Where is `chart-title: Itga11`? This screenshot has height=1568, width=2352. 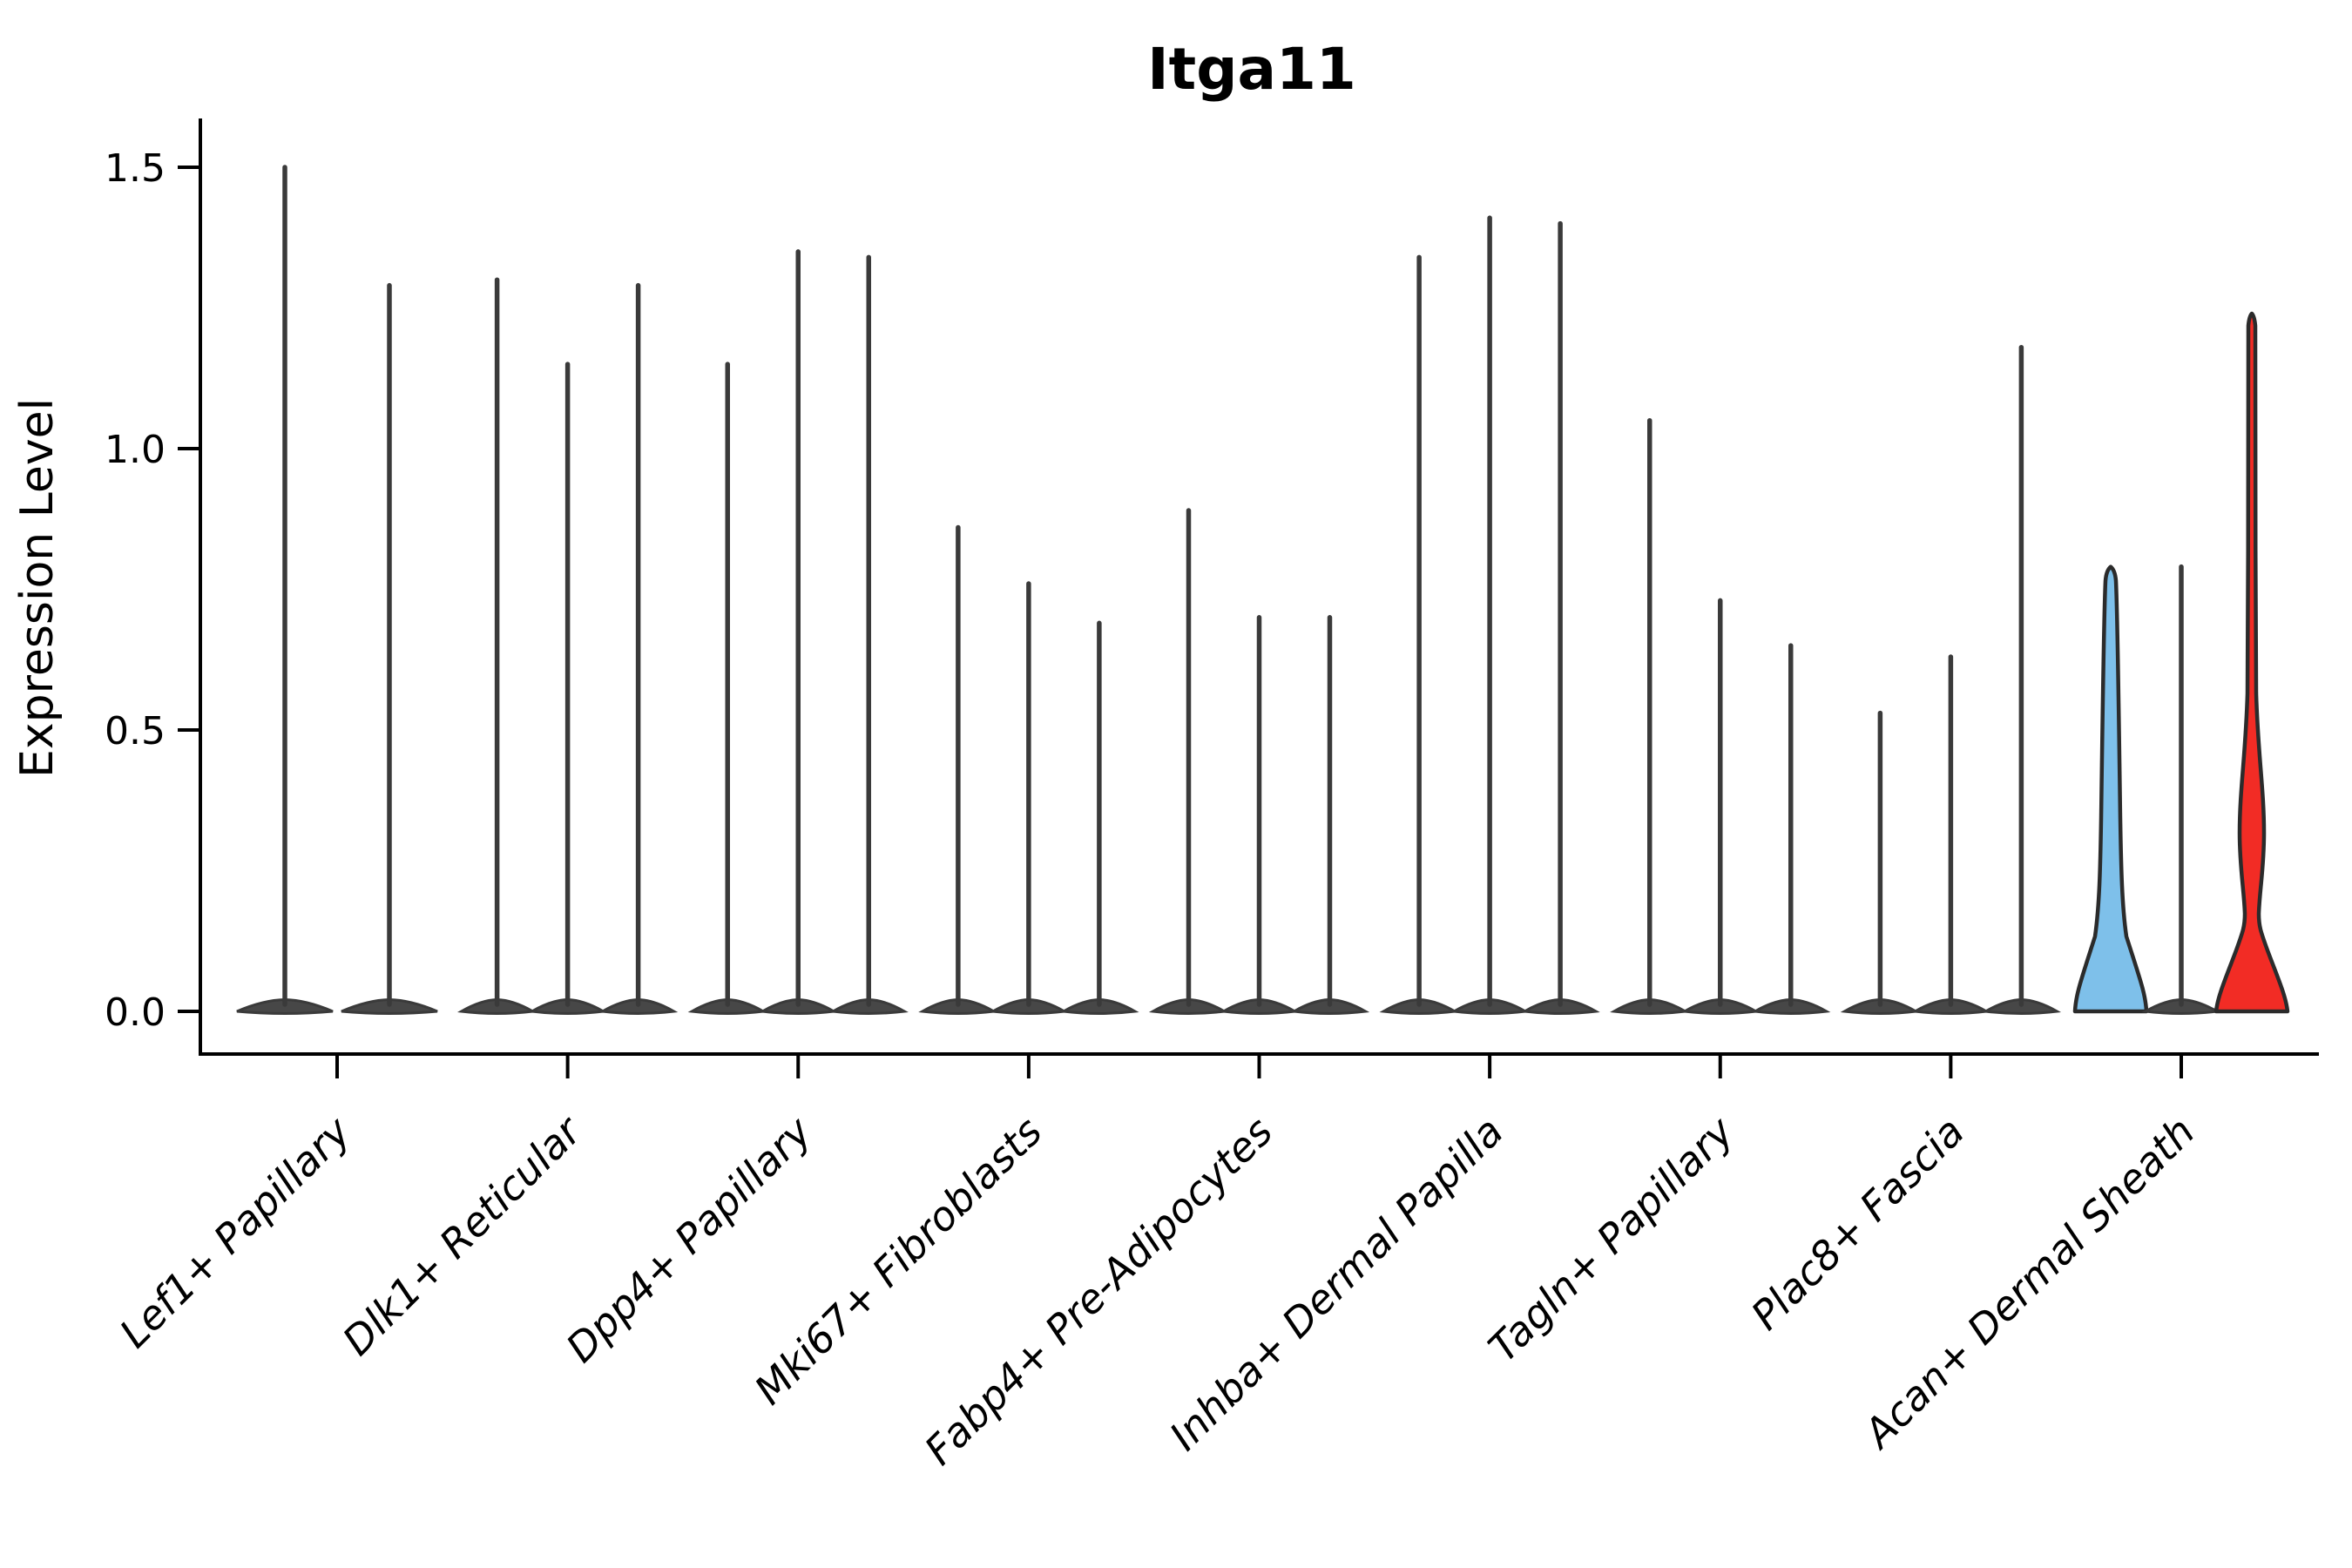 chart-title: Itga11 is located at coordinates (1251, 69).